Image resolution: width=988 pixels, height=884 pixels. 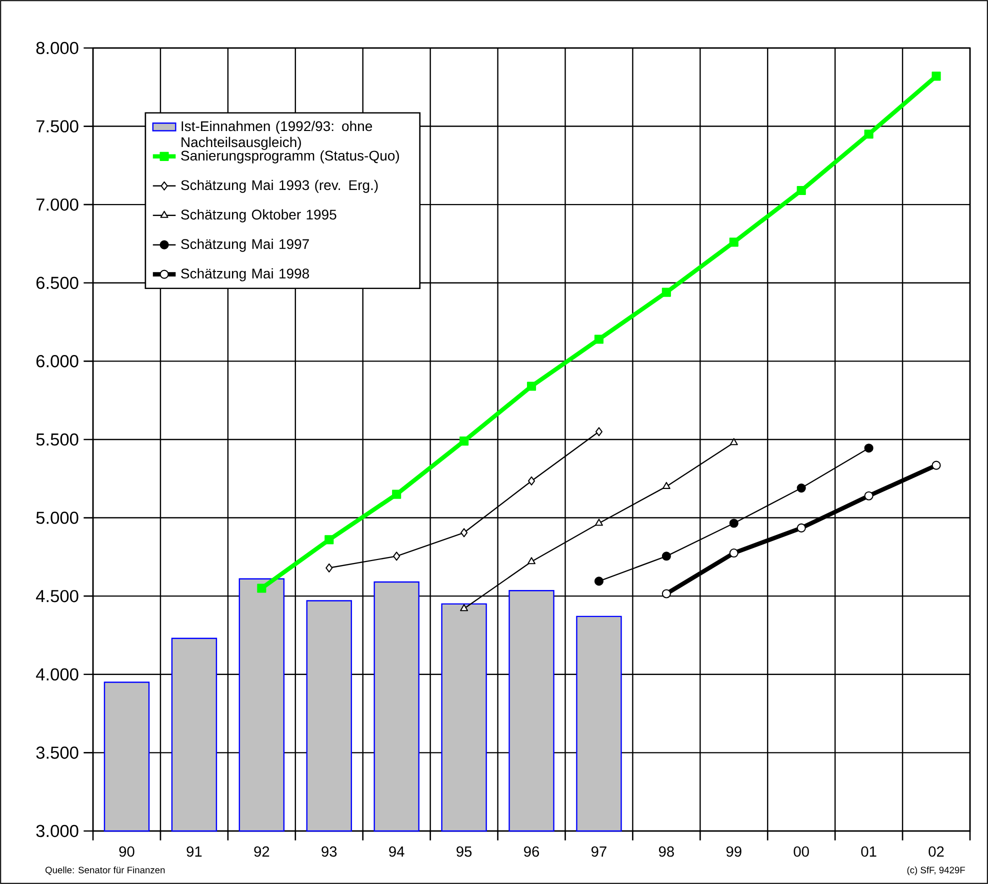 What do you see at coordinates (277, 135) in the screenshot?
I see `legend-label: Ist-Einnahmen (1992/93: ohne Nachteilsausgleich)` at bounding box center [277, 135].